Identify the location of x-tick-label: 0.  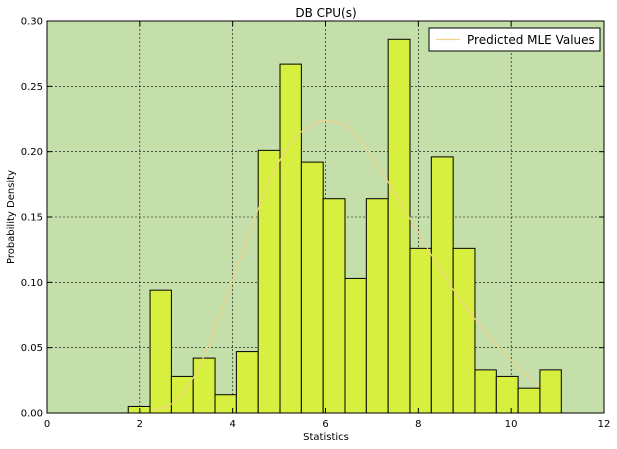
(47, 424).